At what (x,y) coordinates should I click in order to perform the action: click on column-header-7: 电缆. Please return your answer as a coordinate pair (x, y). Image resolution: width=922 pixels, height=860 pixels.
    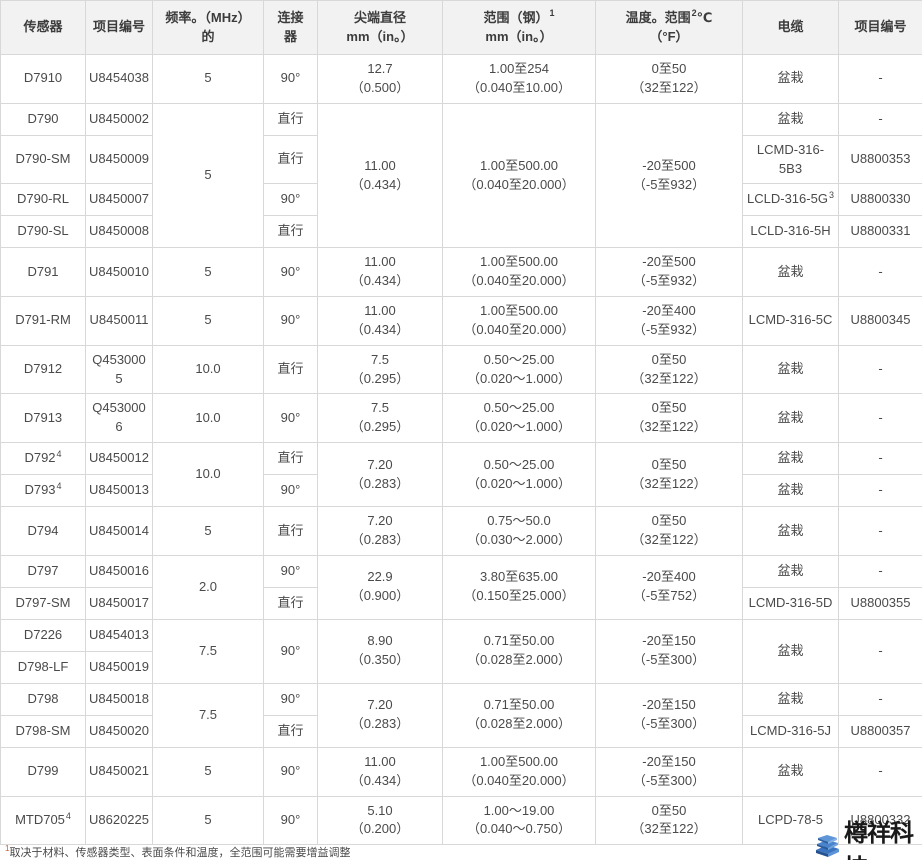
    Looking at the image, I should click on (790, 27).